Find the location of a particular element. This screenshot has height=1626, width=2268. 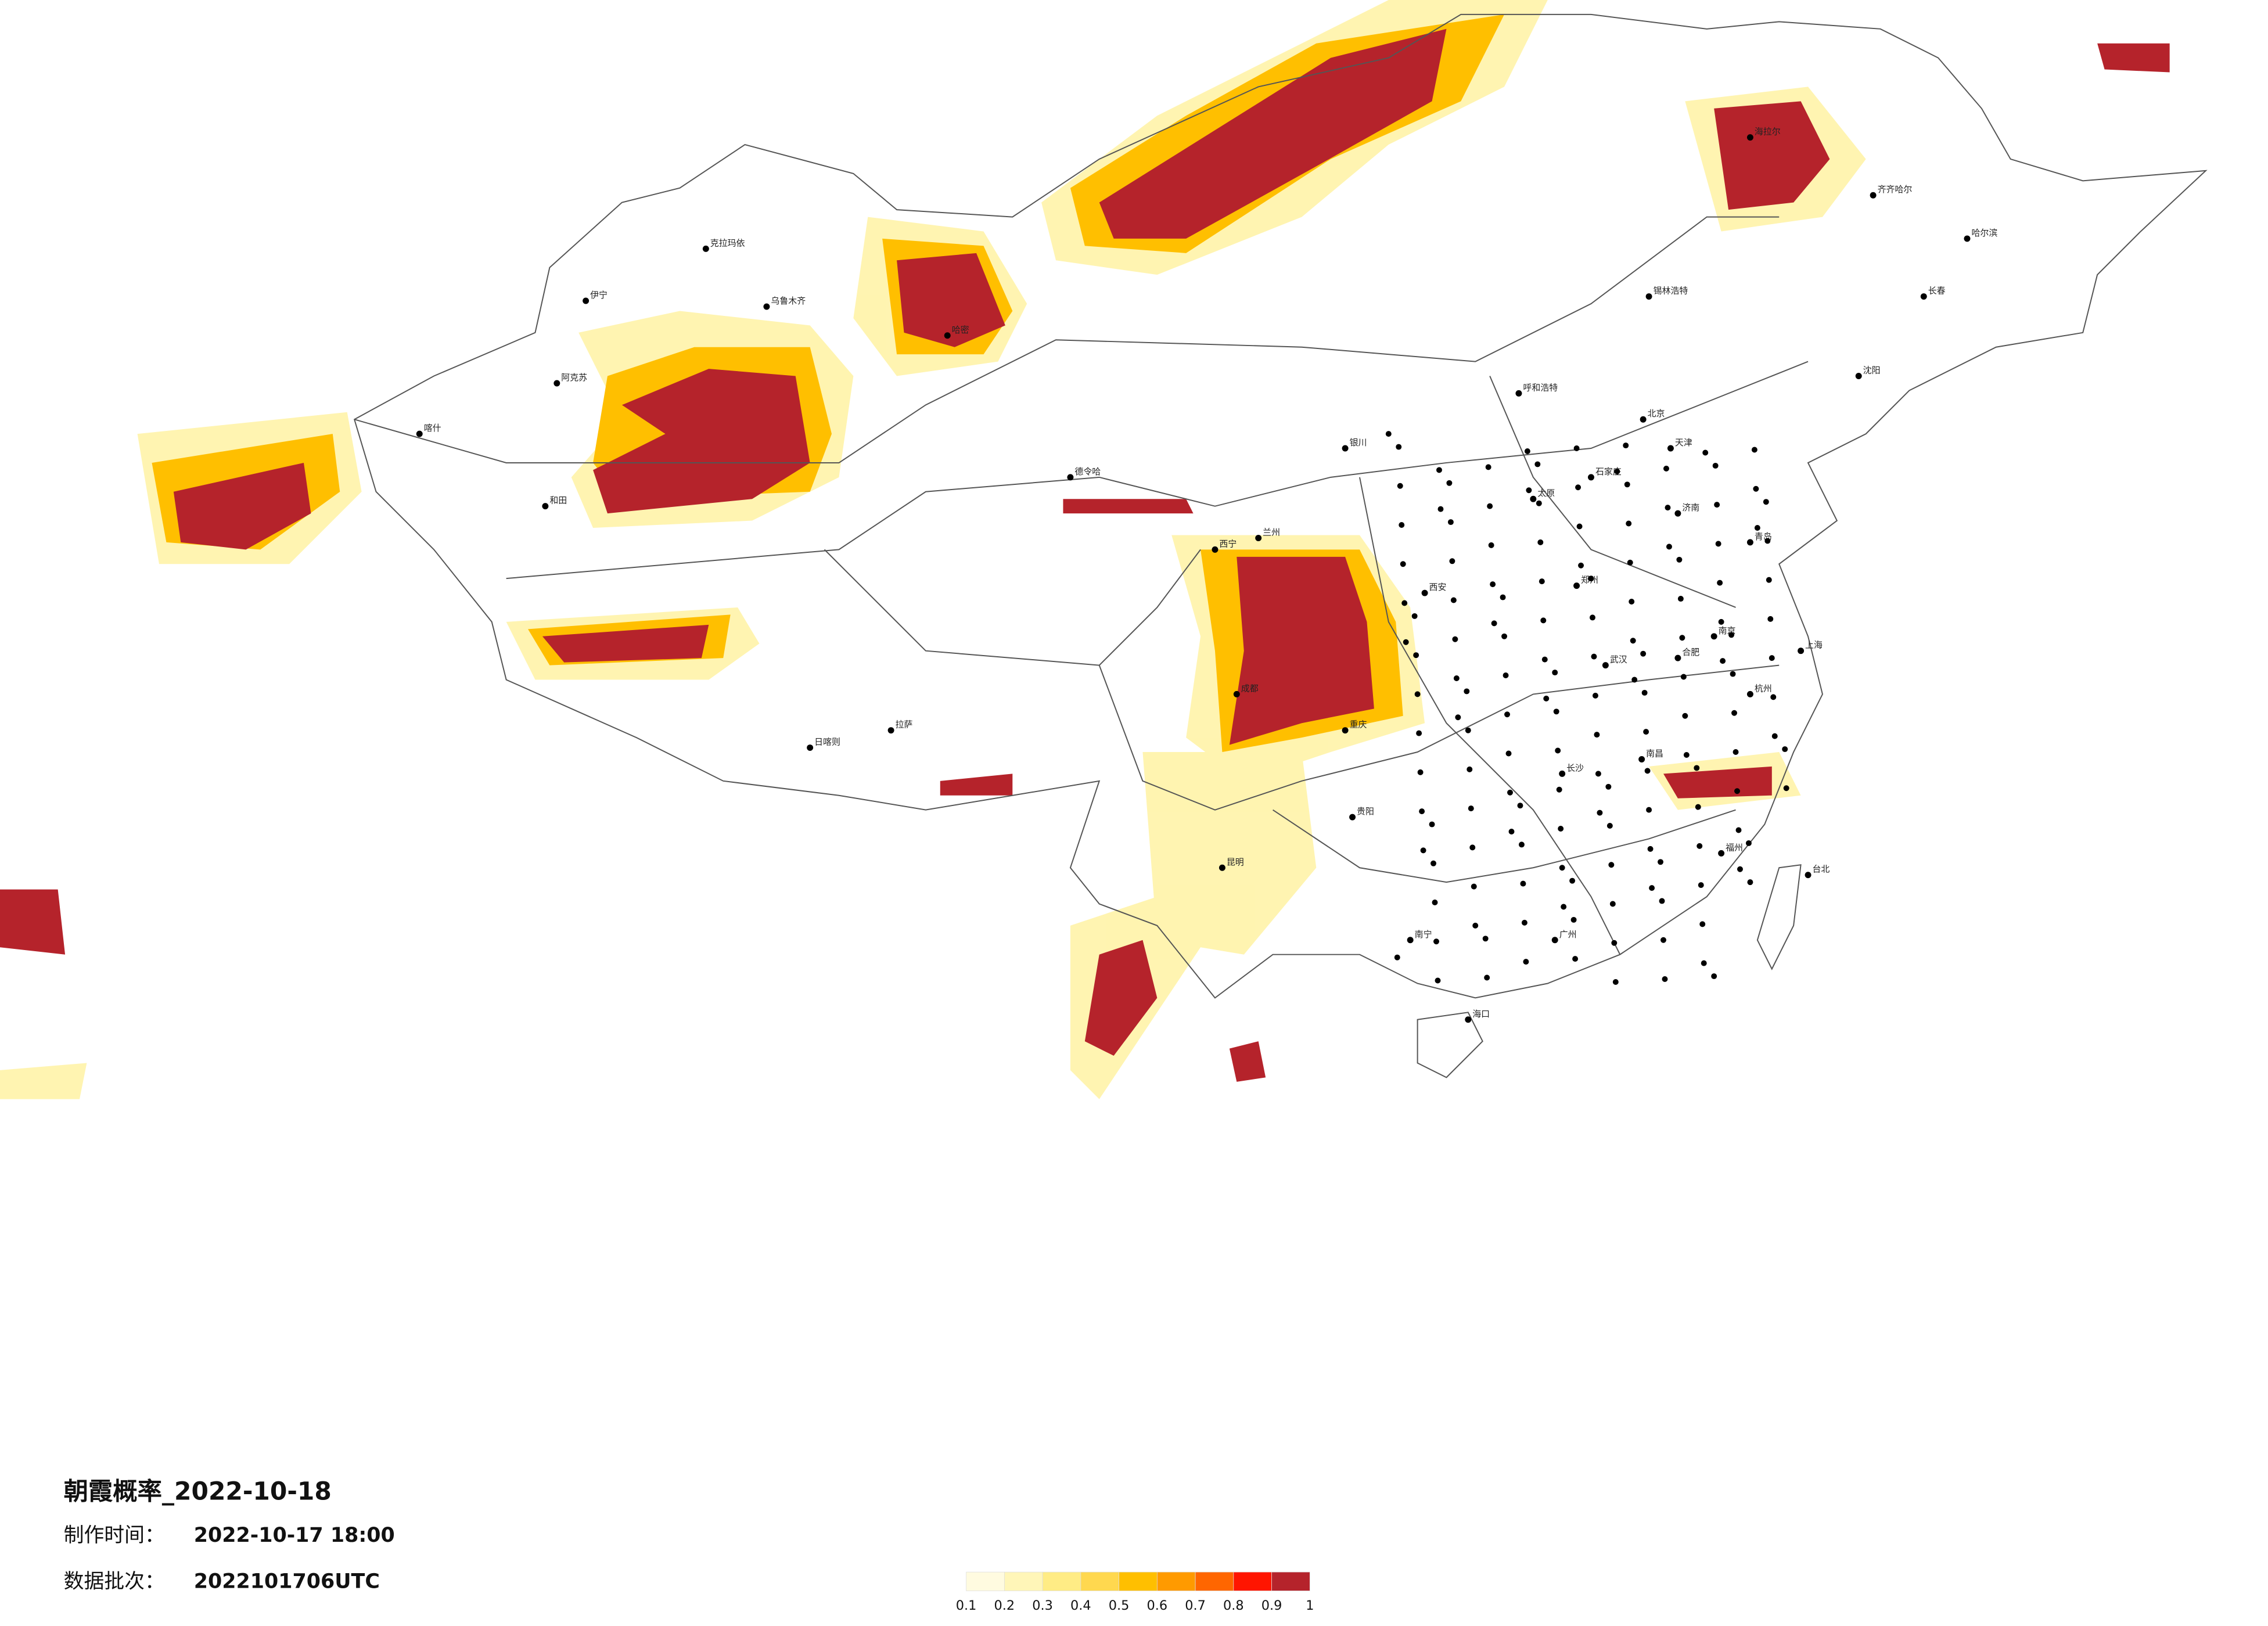

batch-id: 2022101706UTC is located at coordinates (287, 1581).